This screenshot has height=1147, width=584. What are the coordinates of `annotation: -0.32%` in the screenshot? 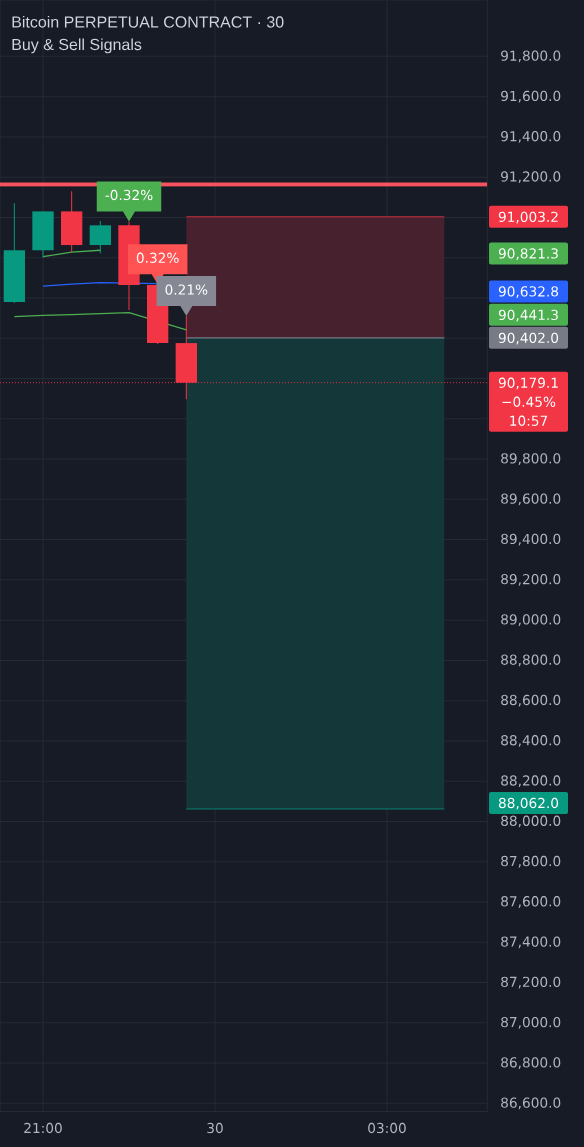 It's located at (129, 195).